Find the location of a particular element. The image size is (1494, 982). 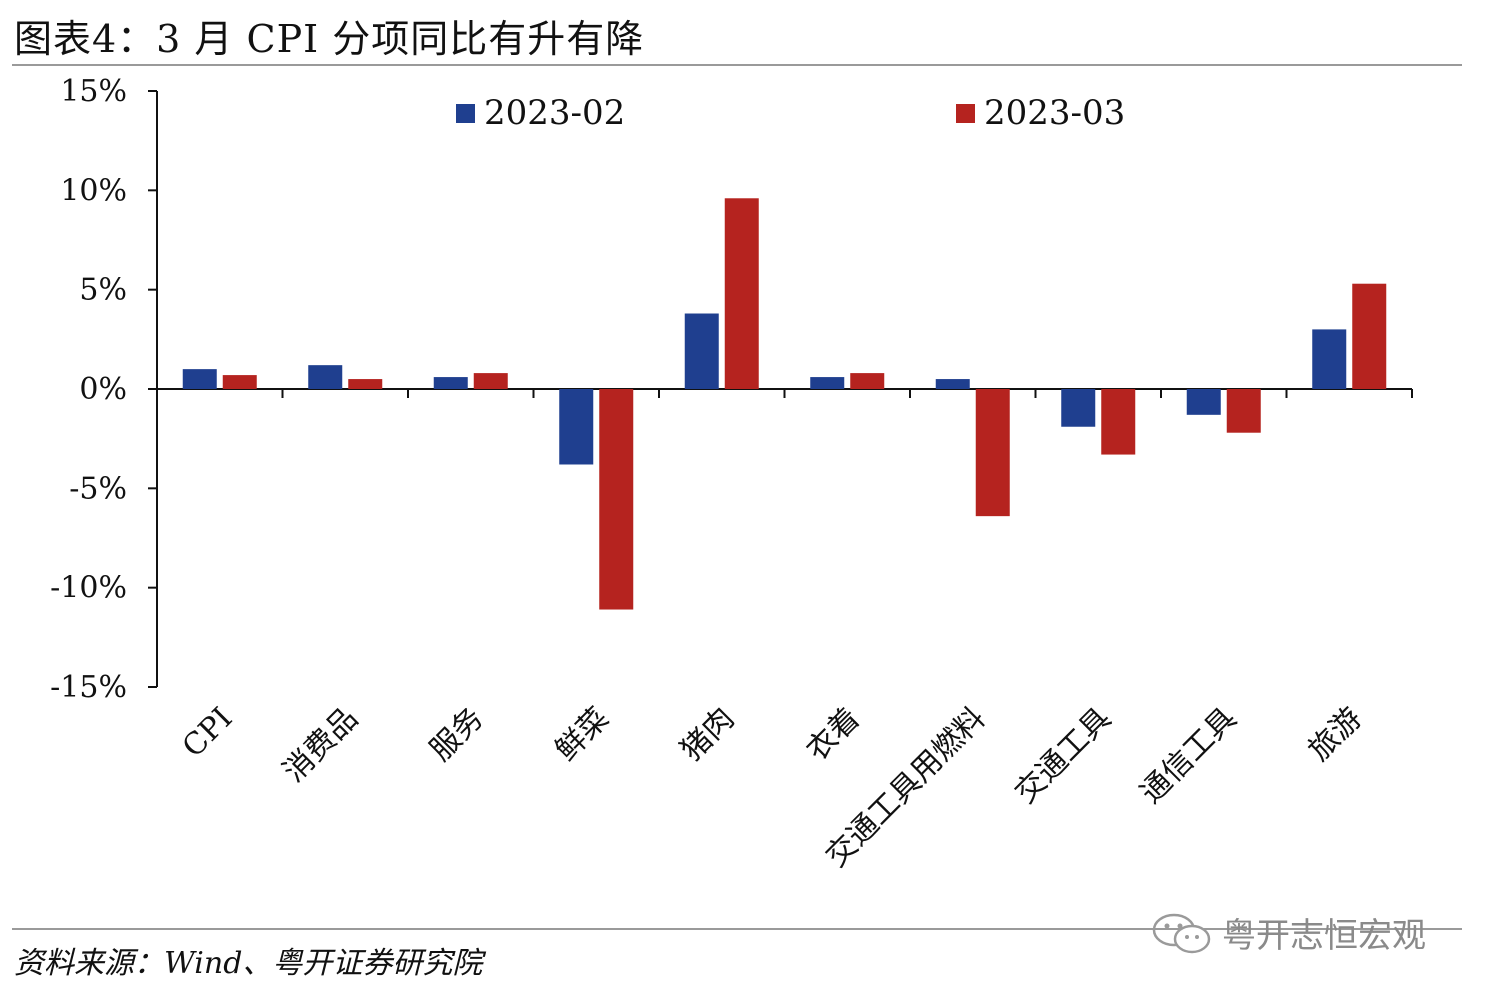

x-category-label: 鲜菜 is located at coordinates (582, 734).